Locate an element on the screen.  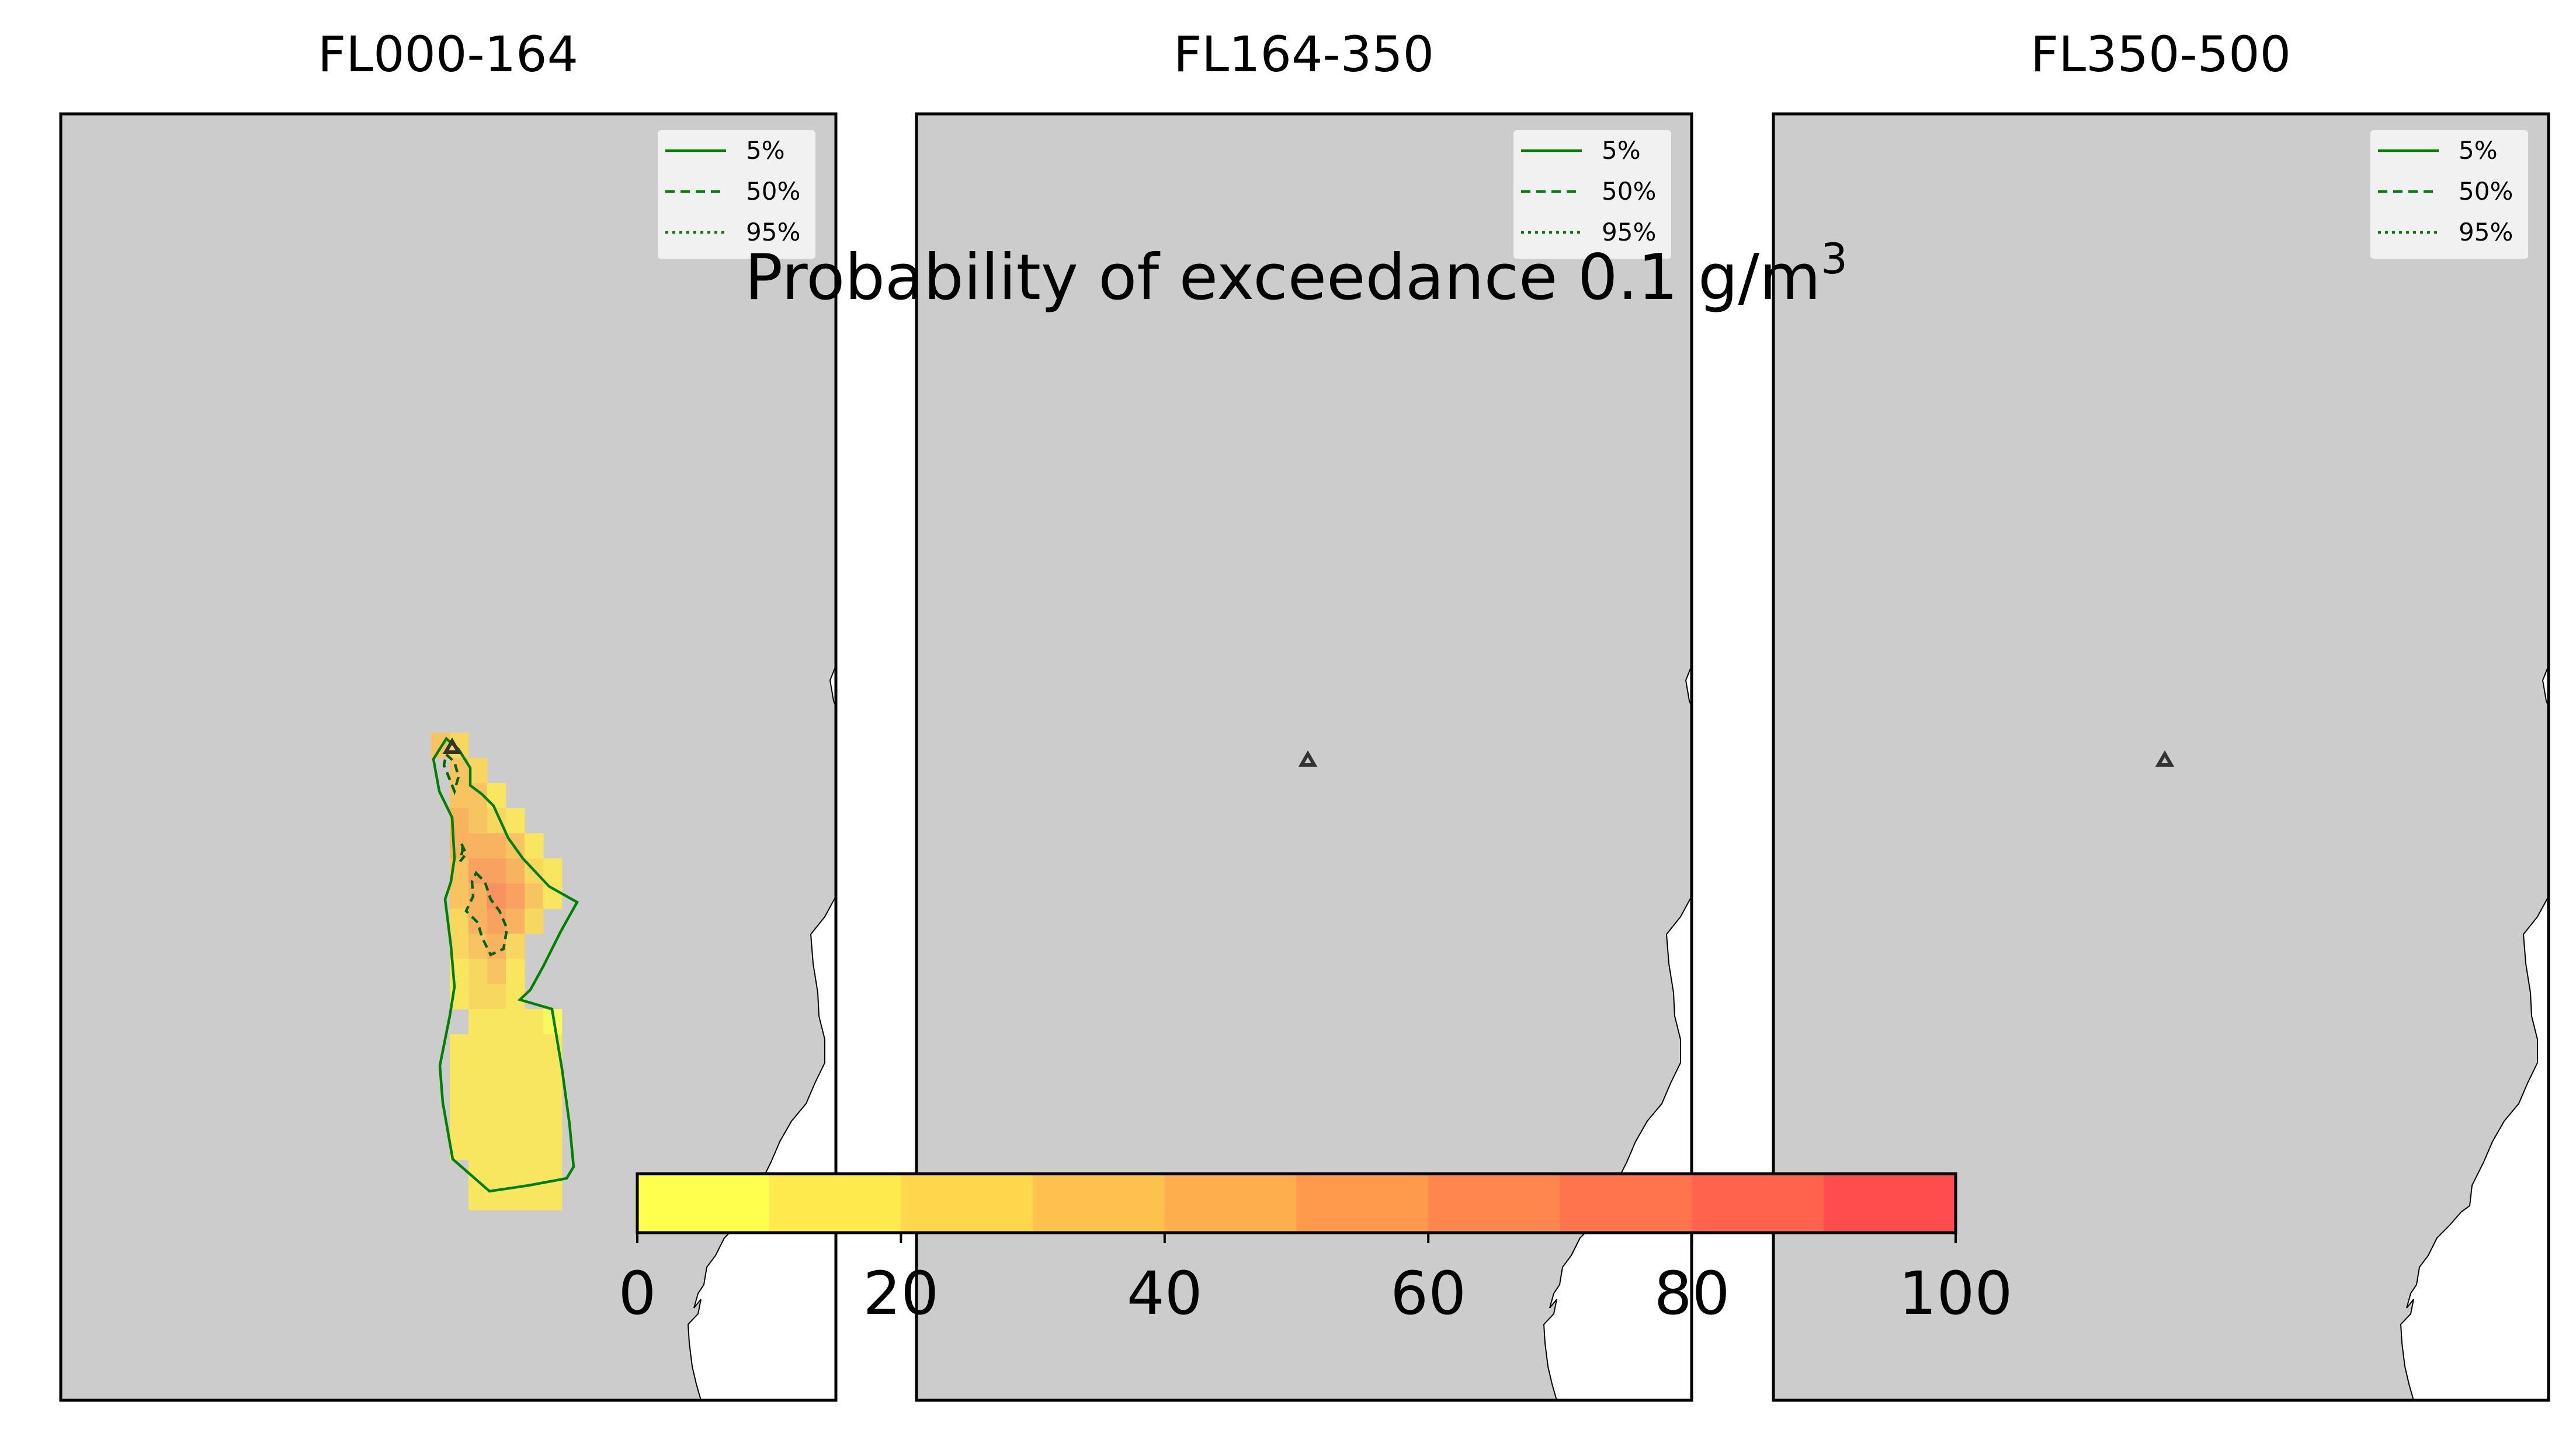
sea-area is located at coordinates (2474, 1032).